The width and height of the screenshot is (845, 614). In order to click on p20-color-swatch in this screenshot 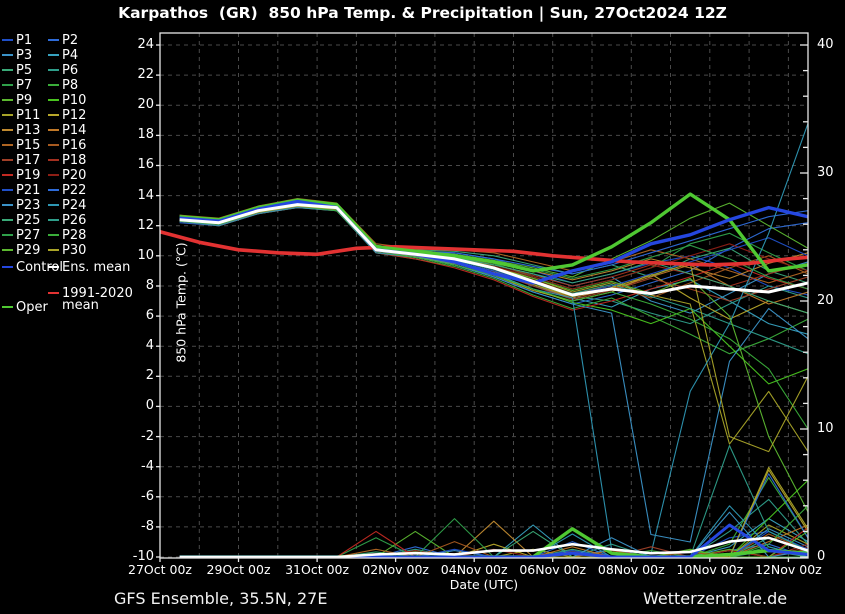, I will do `click(53, 175)`.